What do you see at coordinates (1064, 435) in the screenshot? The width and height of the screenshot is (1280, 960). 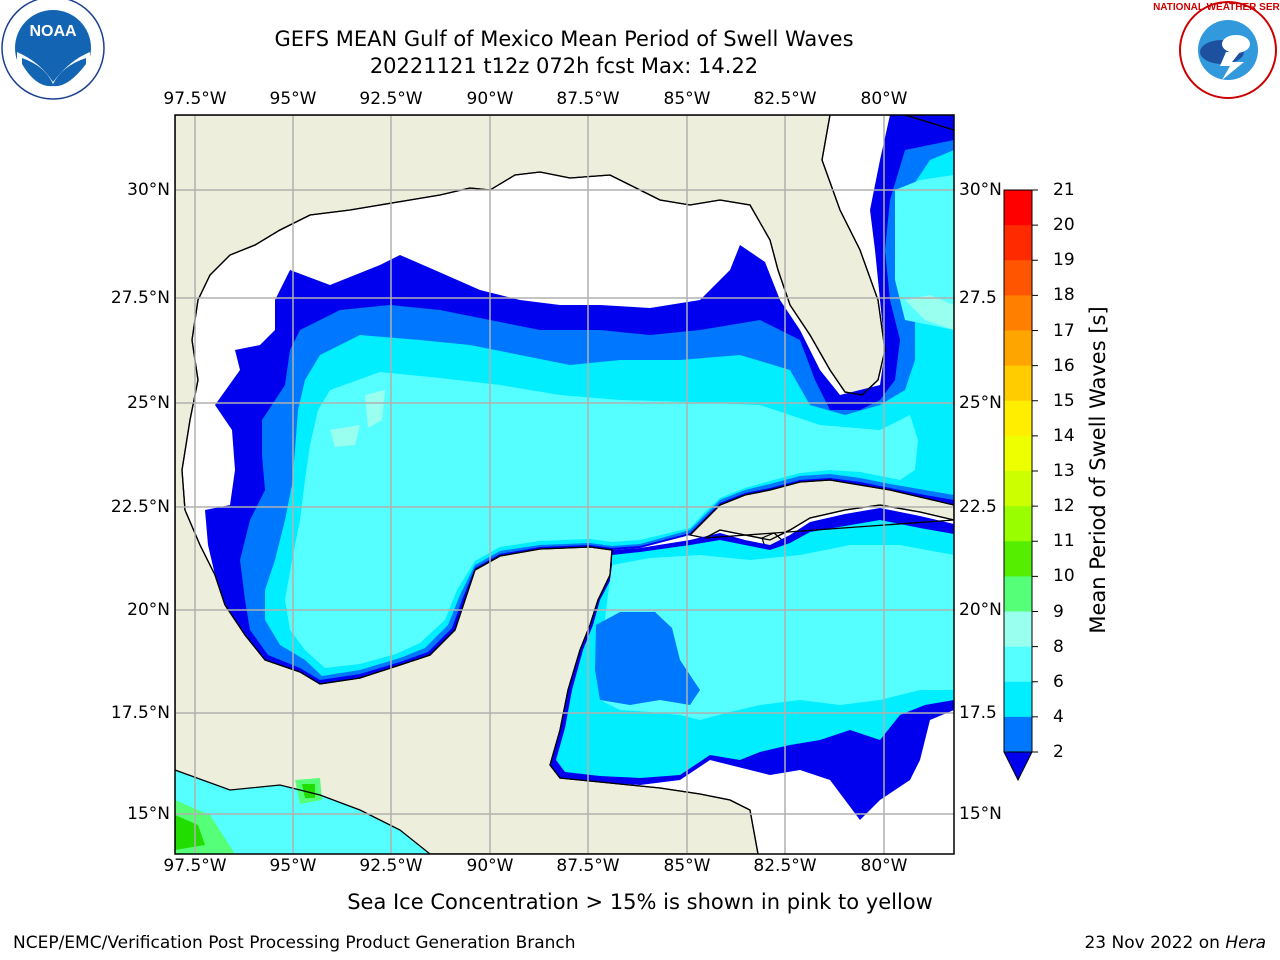 I see `colorbar-tick-label: 14` at bounding box center [1064, 435].